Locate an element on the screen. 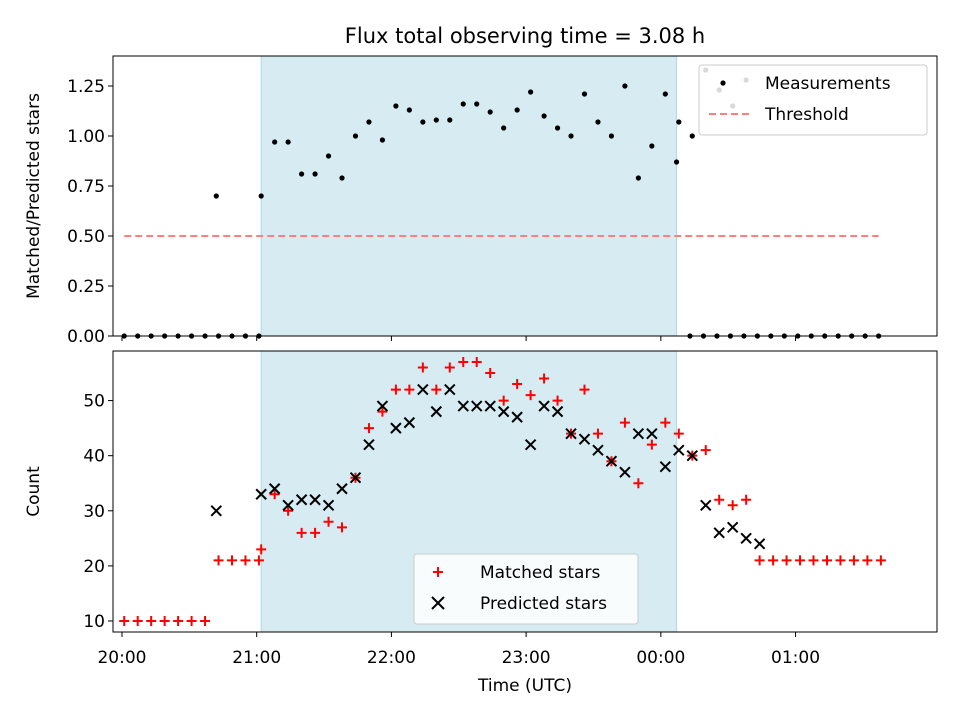 The image size is (960, 724). y-tick-label: 50 is located at coordinates (94, 402).